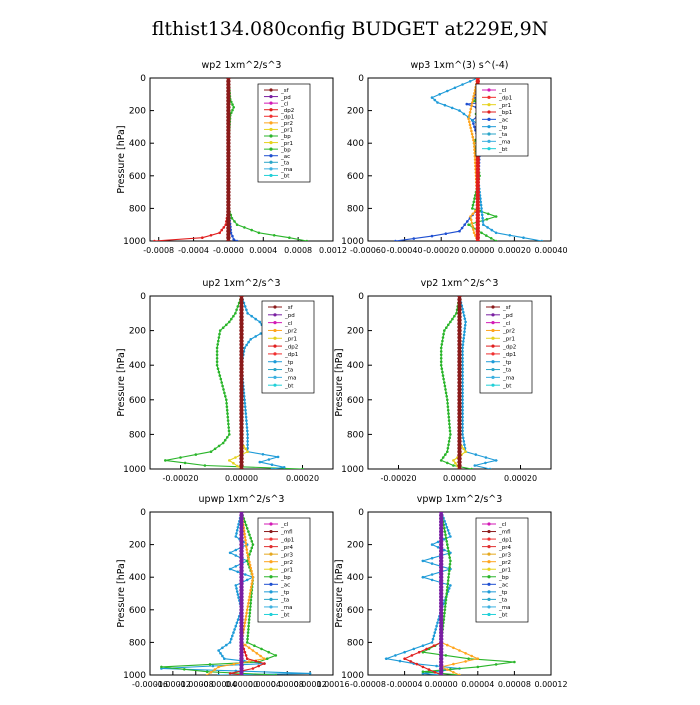  I want to click on legend-label: _ma, so click(286, 608).